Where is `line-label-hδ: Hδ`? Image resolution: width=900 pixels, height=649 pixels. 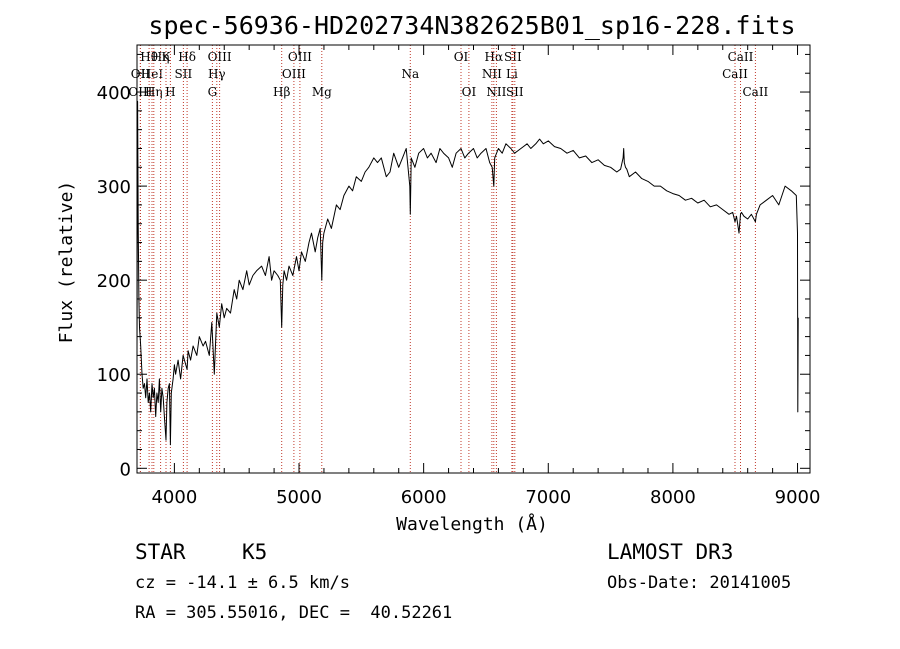
line-label-hδ: Hδ is located at coordinates (187, 57).